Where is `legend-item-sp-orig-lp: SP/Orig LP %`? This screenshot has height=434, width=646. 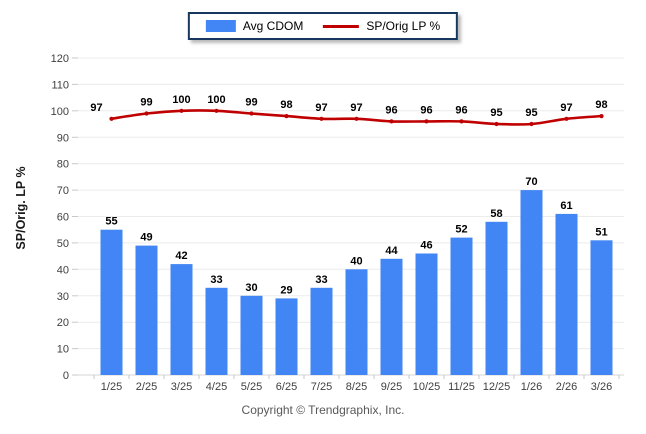
legend-item-sp-orig-lp: SP/Orig LP % is located at coordinates (381, 26).